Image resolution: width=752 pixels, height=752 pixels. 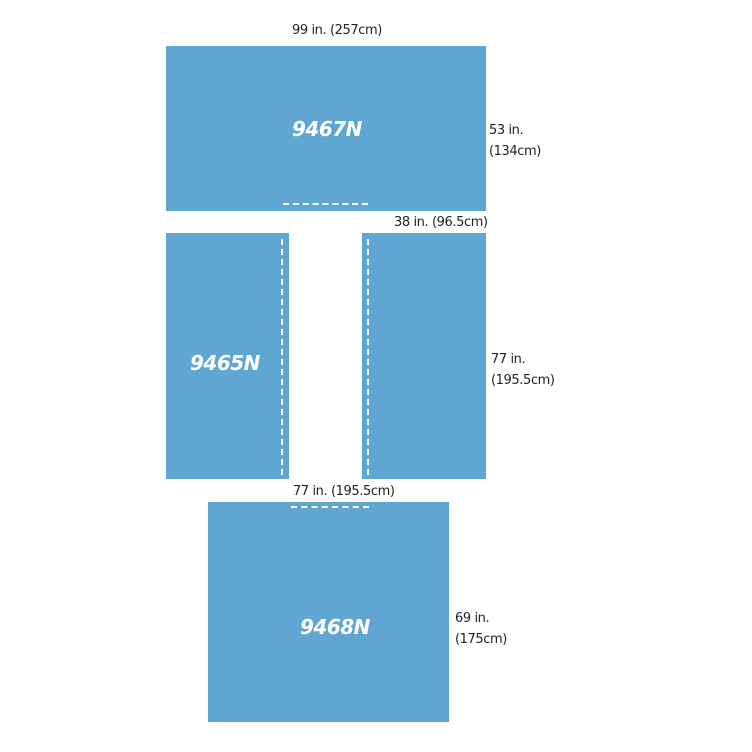 What do you see at coordinates (335, 627) in the screenshot?
I see `panel-code: 9468N` at bounding box center [335, 627].